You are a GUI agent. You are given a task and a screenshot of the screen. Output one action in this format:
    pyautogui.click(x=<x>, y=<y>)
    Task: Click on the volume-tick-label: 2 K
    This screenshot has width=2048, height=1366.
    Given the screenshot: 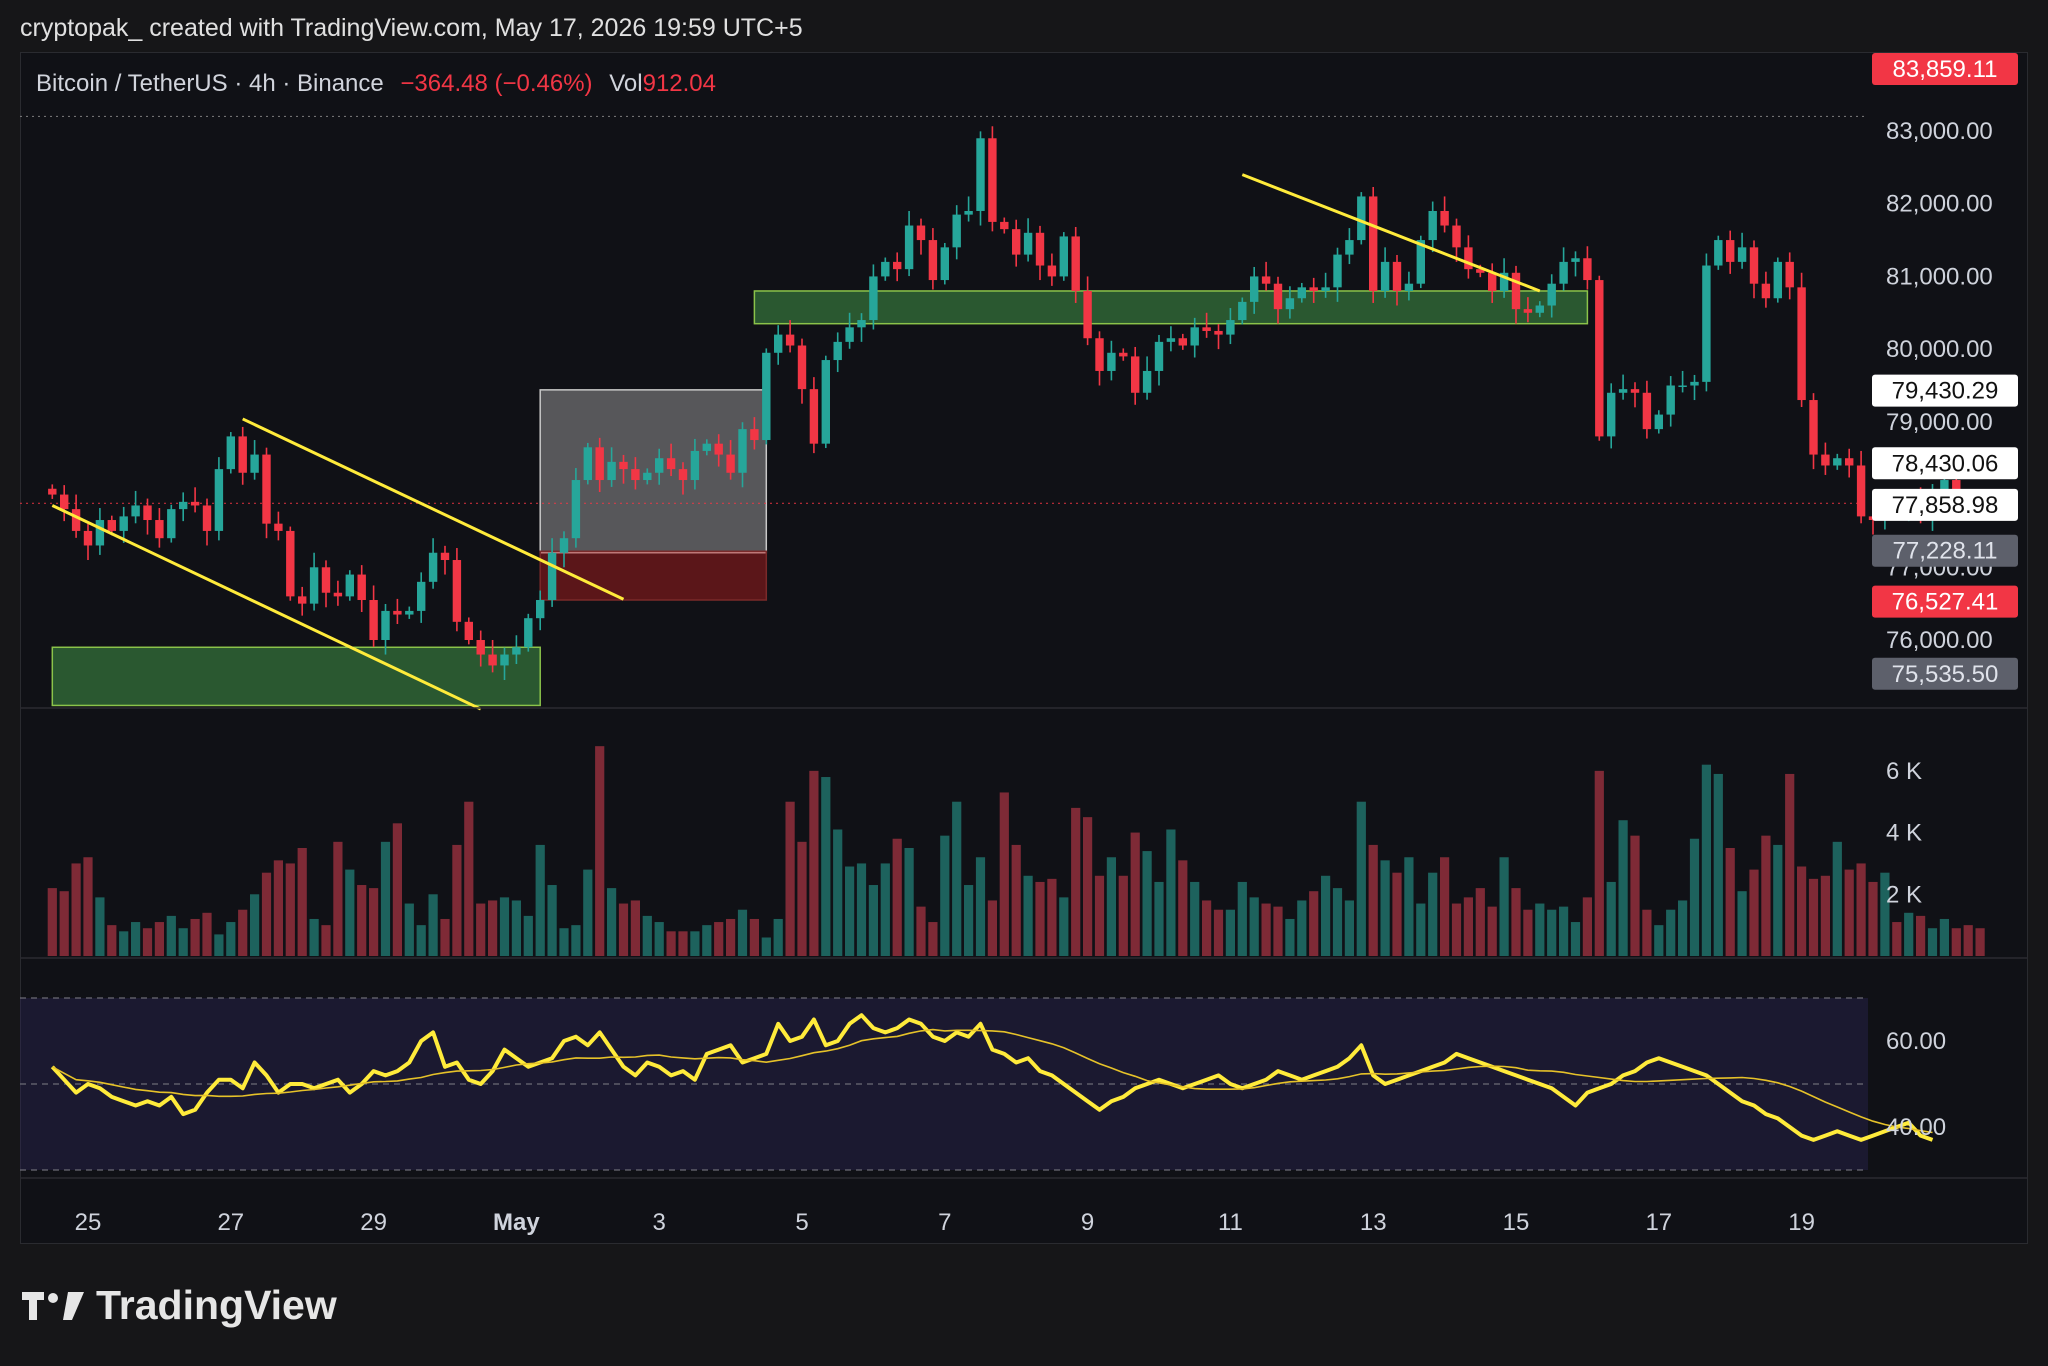 What is the action you would take?
    pyautogui.click(x=1904, y=894)
    